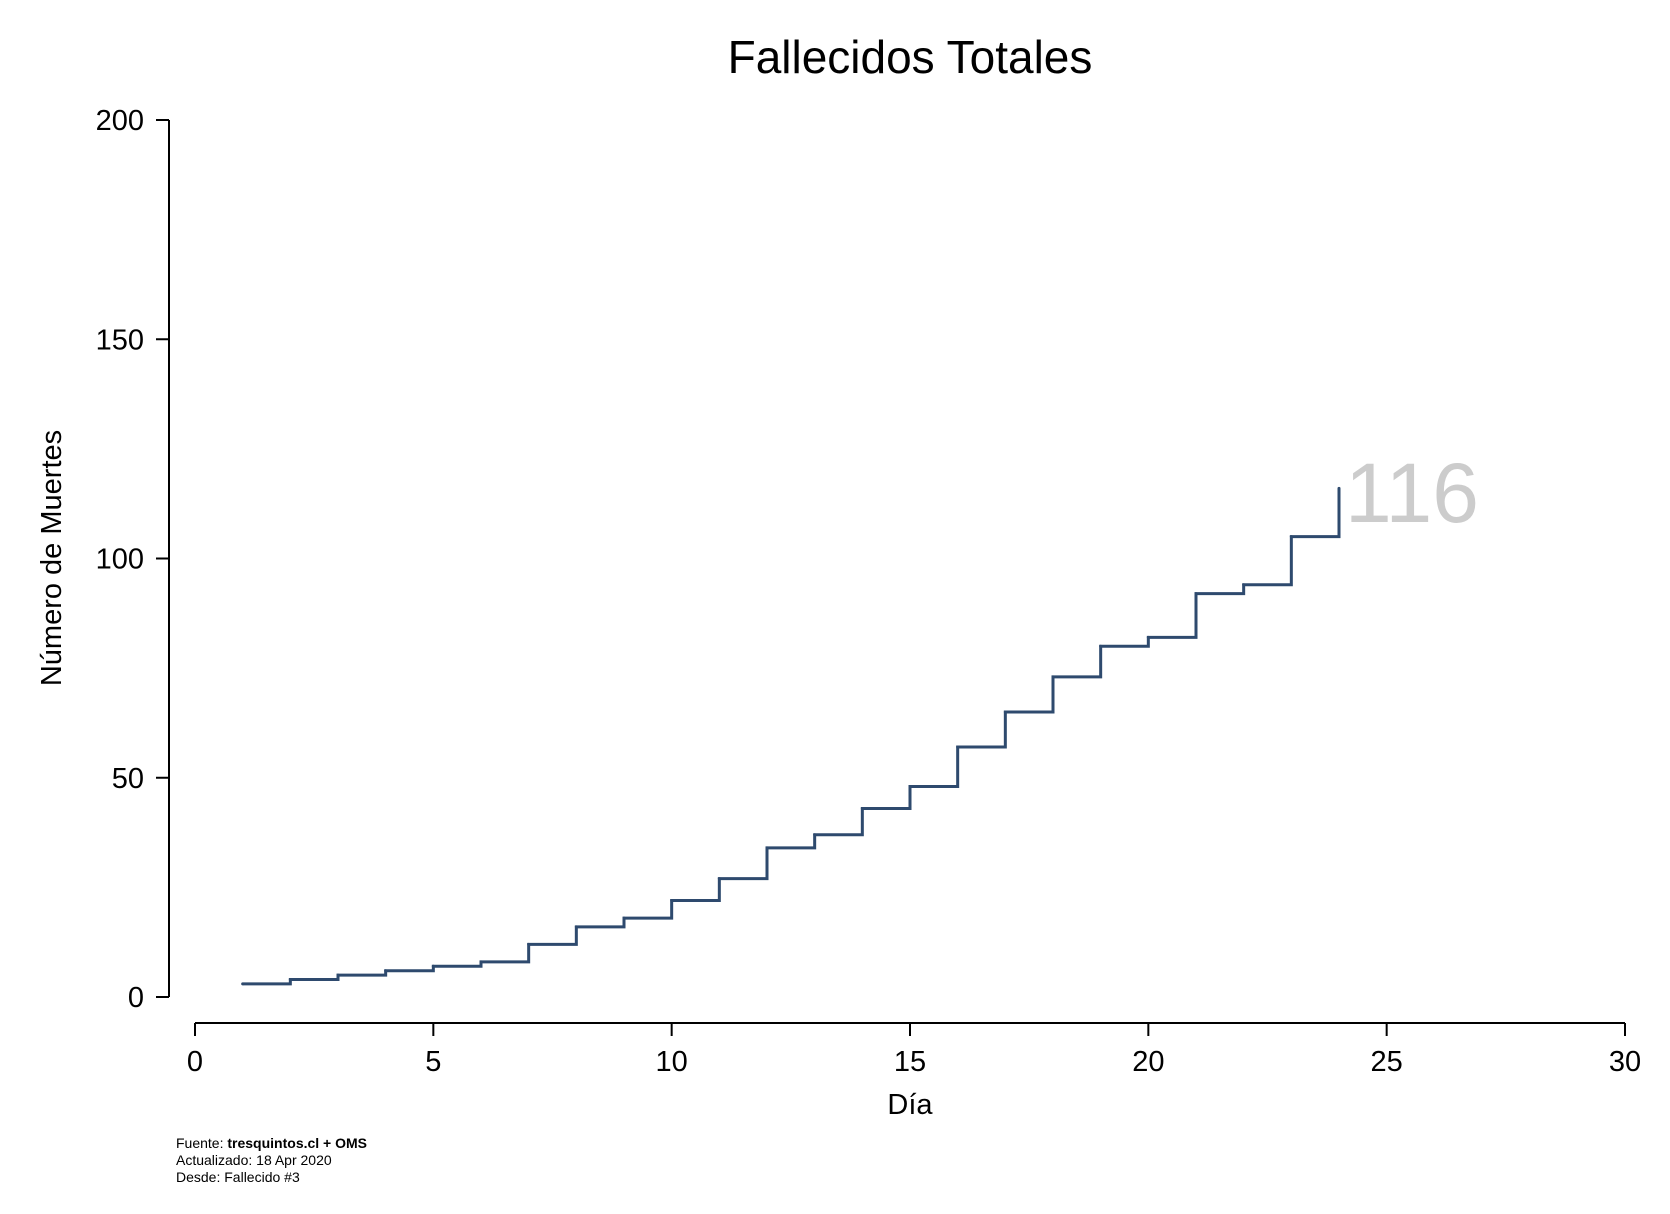  I want to click on footer-source-prefix: Fuente:, so click(201, 1143).